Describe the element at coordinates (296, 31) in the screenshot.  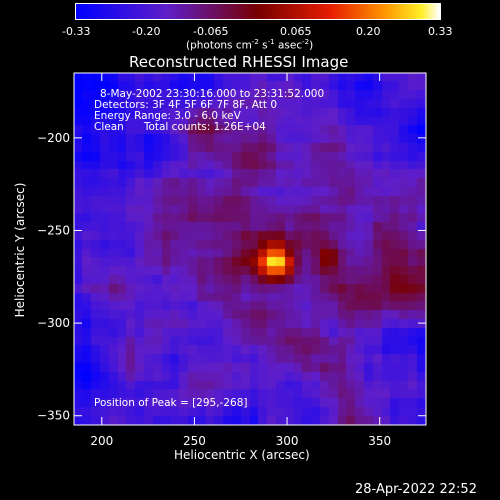
I see `colorbar-tick-label: 0.065` at that location.